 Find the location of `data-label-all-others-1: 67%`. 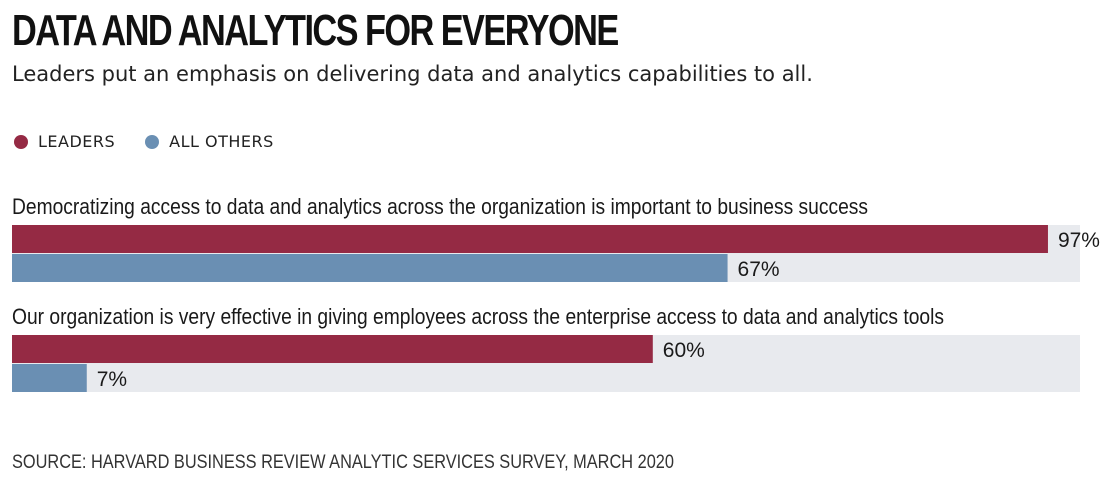

data-label-all-others-1: 67% is located at coordinates (759, 269).